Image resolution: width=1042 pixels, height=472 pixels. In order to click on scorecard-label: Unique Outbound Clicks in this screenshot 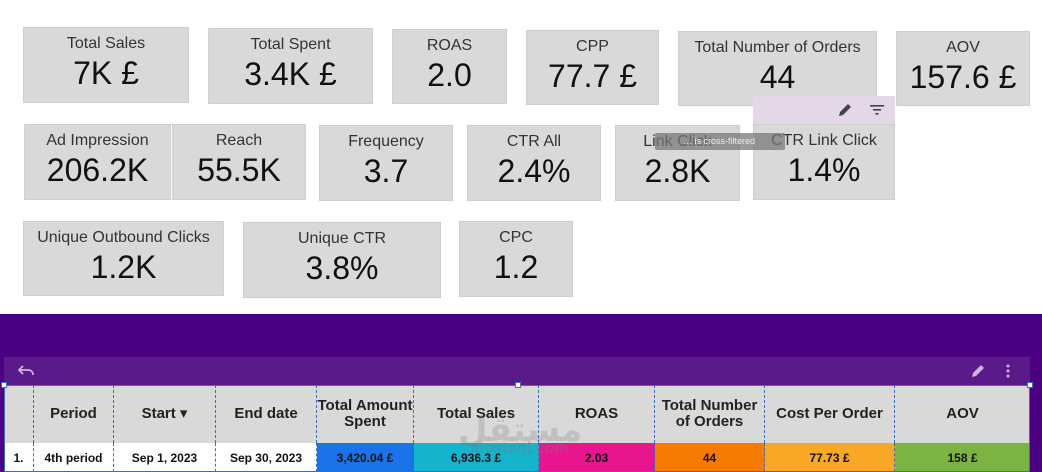, I will do `click(123, 237)`.